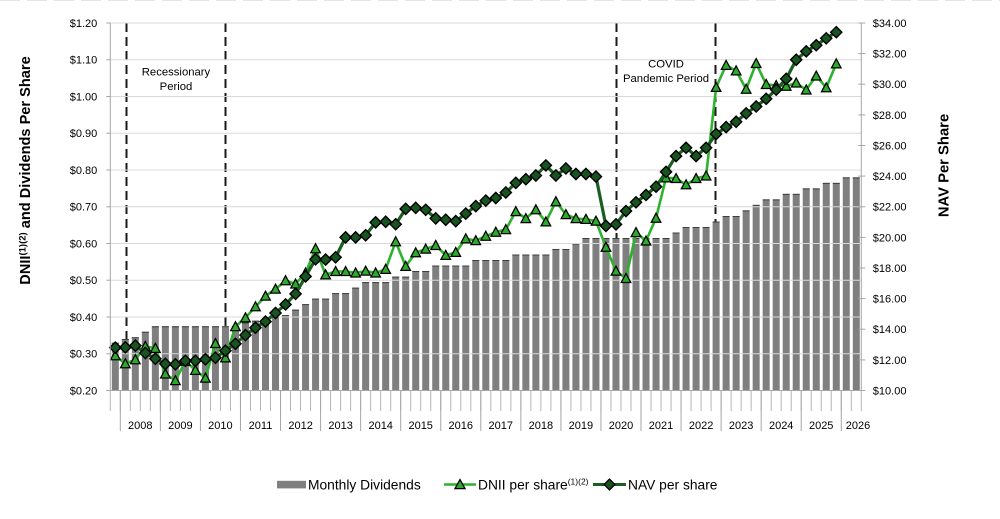  I want to click on svg-text: $1.00, so click(84, 97).